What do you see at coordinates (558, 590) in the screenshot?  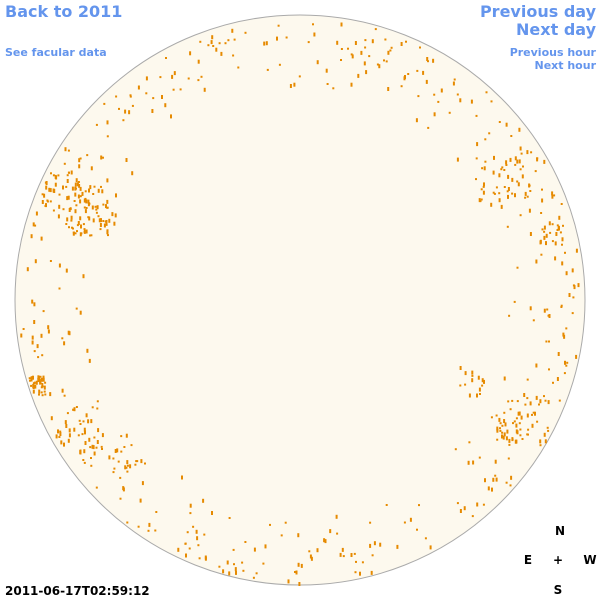 I see `compass-south: S` at bounding box center [558, 590].